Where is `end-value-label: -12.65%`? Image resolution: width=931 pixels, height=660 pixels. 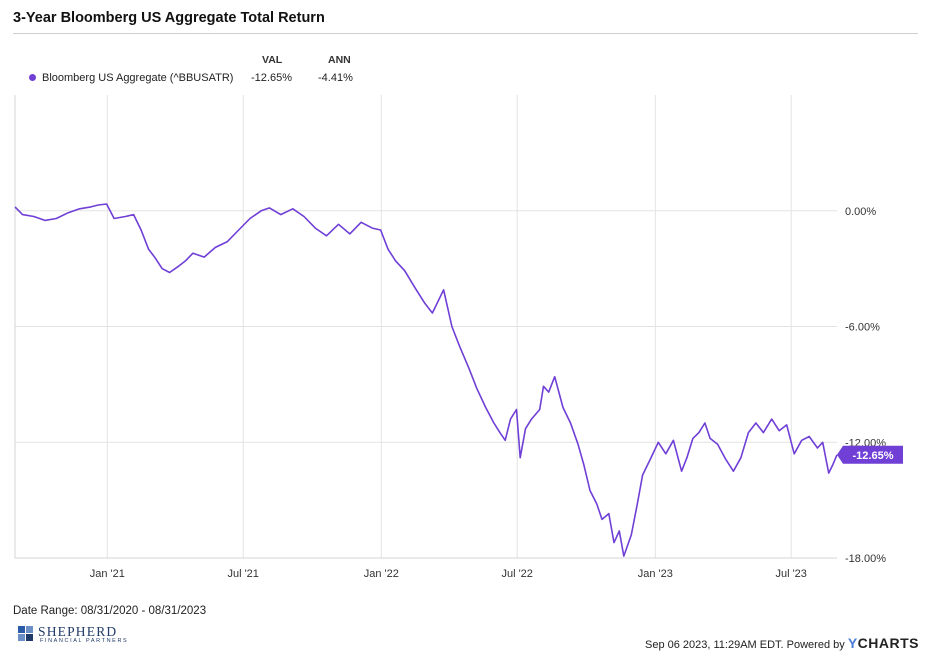 end-value-label: -12.65% is located at coordinates (873, 456).